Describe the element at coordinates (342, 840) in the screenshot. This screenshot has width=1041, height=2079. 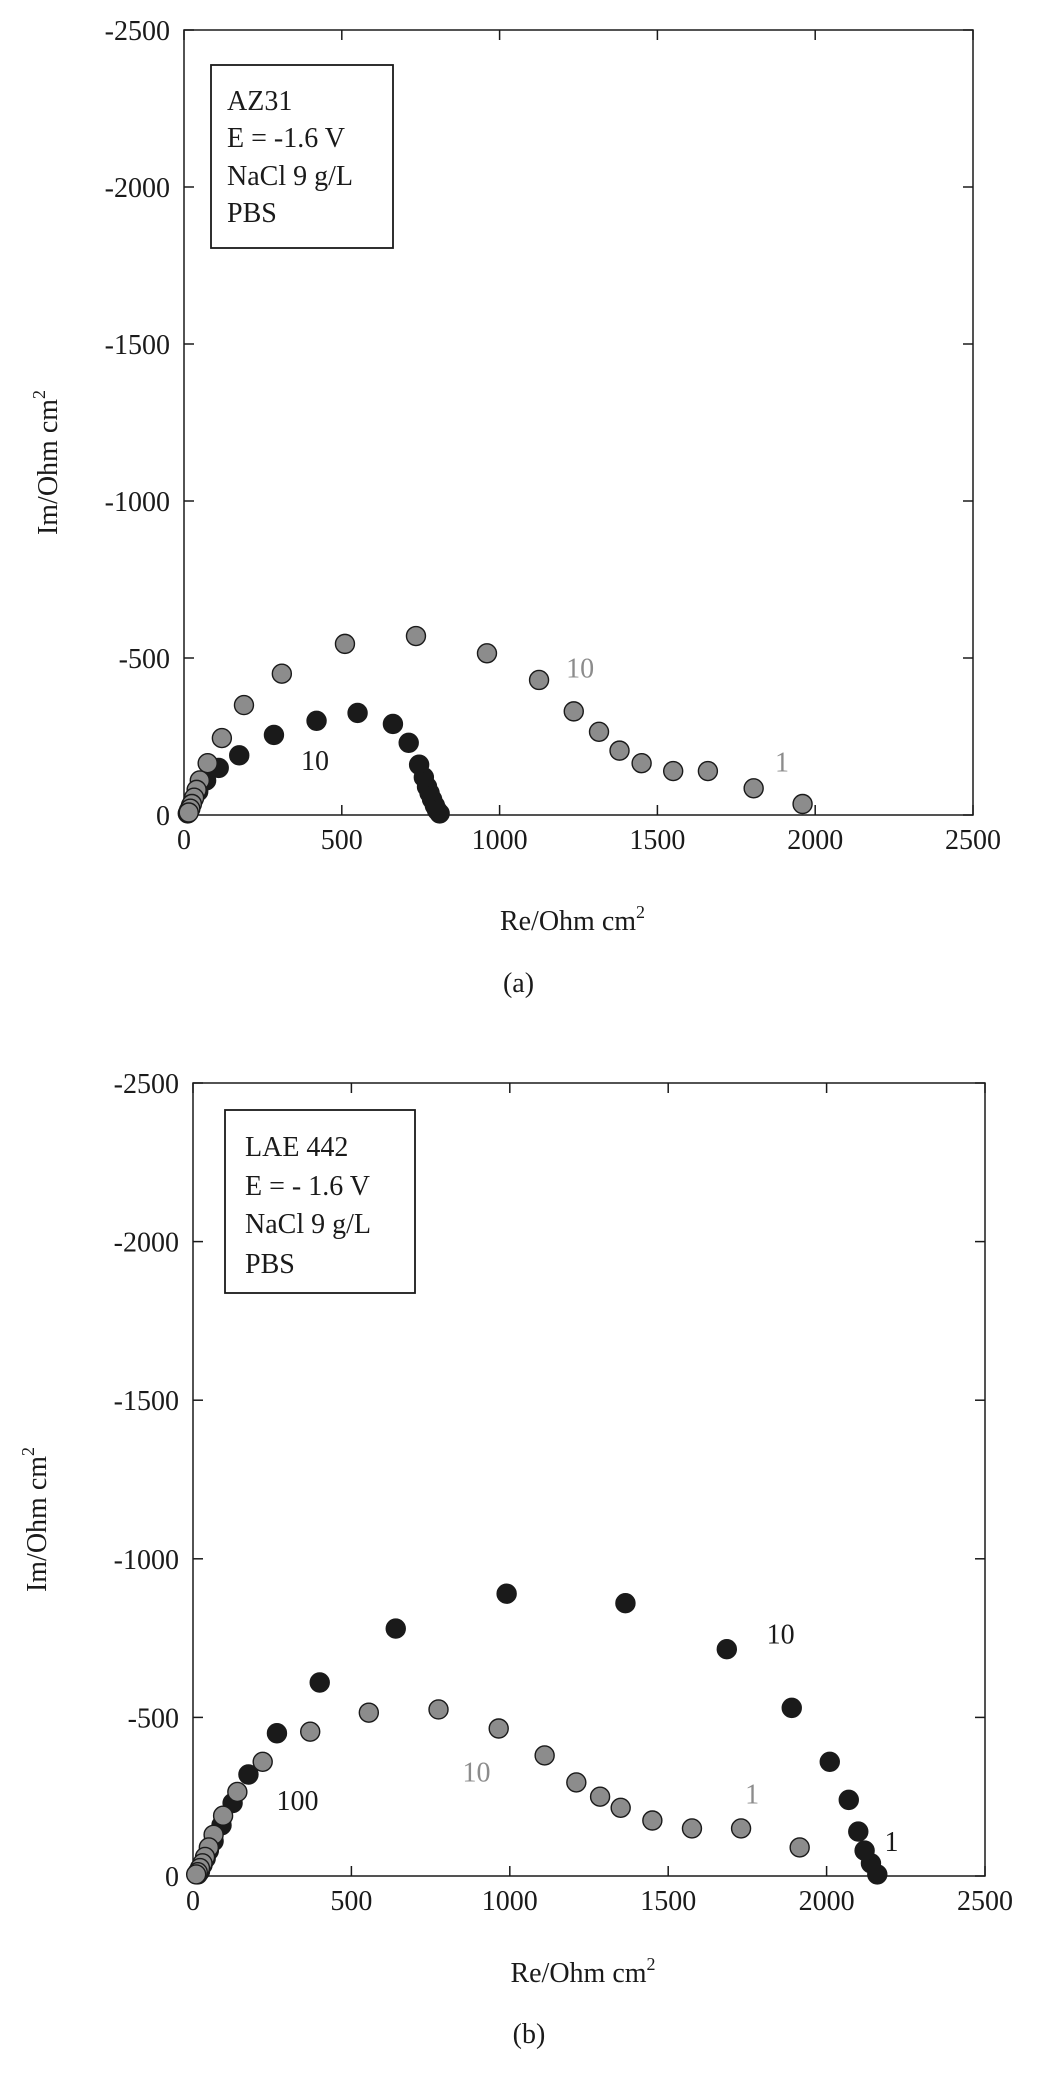
I see `x-tick-label: 500` at that location.